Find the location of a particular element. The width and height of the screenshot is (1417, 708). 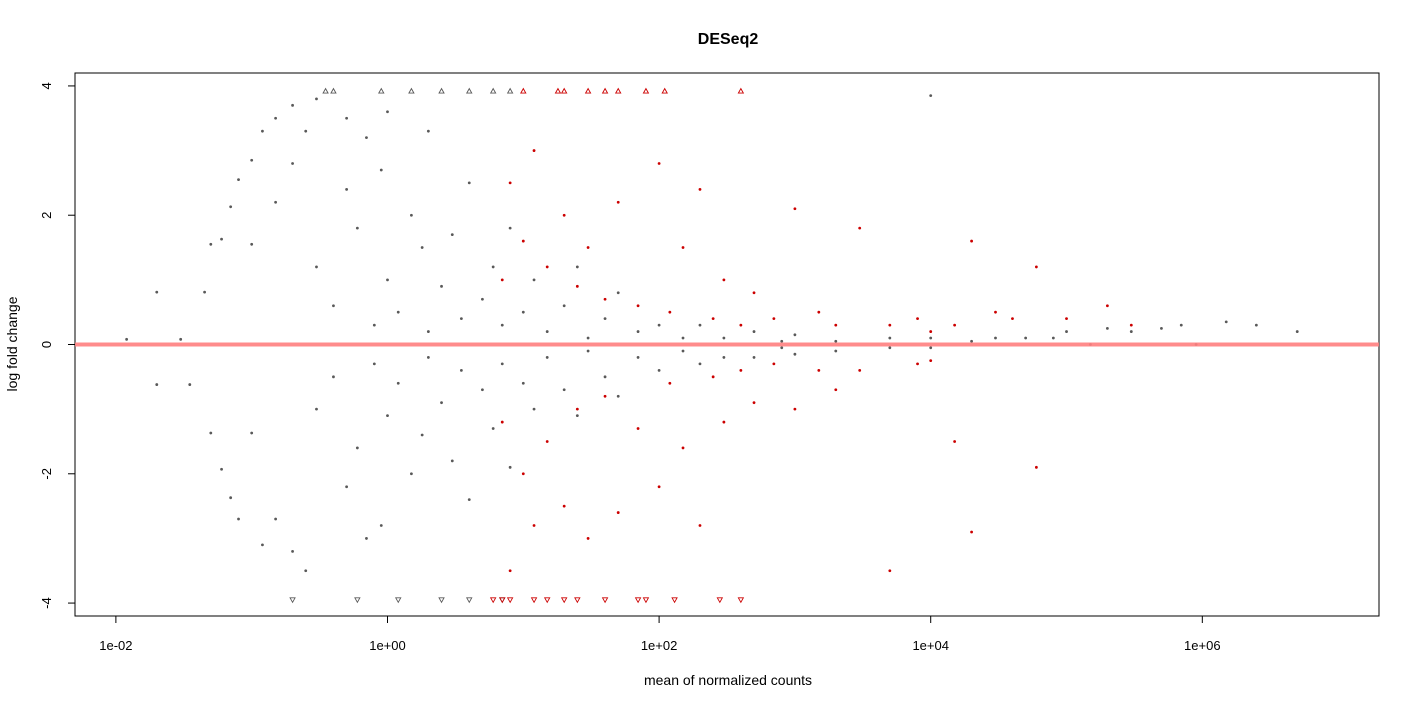

x-tick-label: 1e+06 is located at coordinates (1202, 645).